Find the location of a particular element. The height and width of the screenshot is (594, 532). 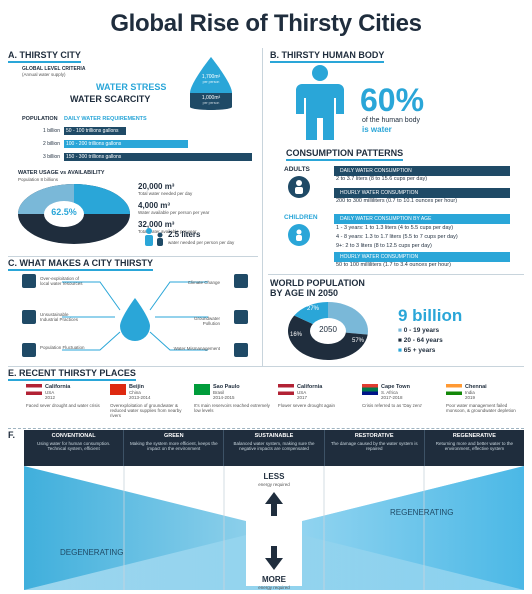

adult-hourly-pill: HOURLY WATER CONSUMPTION is located at coordinates (422, 193).